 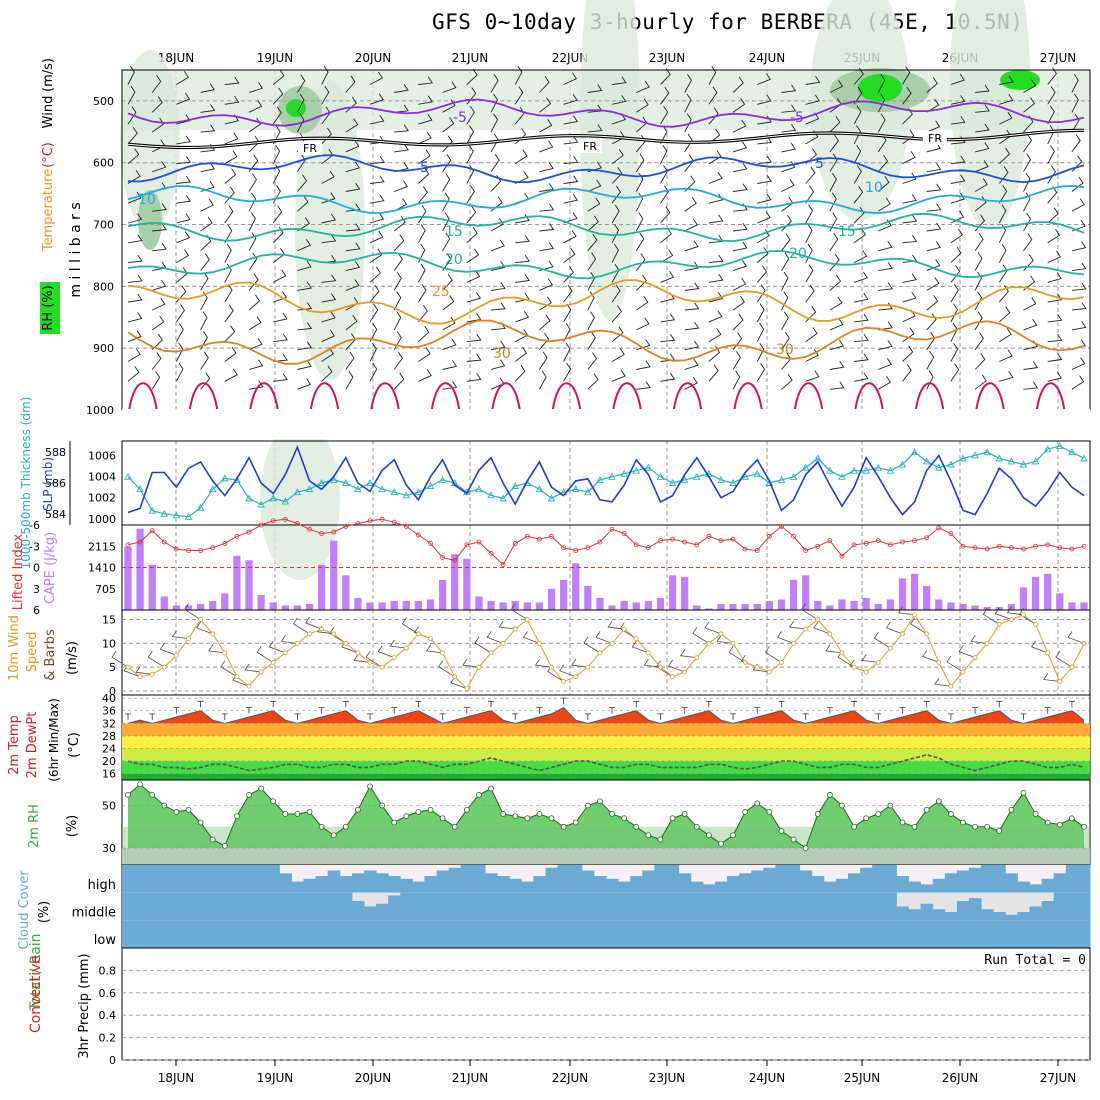 I want to click on slp-ylabel-slp: SLP (mb), so click(x=48, y=484).